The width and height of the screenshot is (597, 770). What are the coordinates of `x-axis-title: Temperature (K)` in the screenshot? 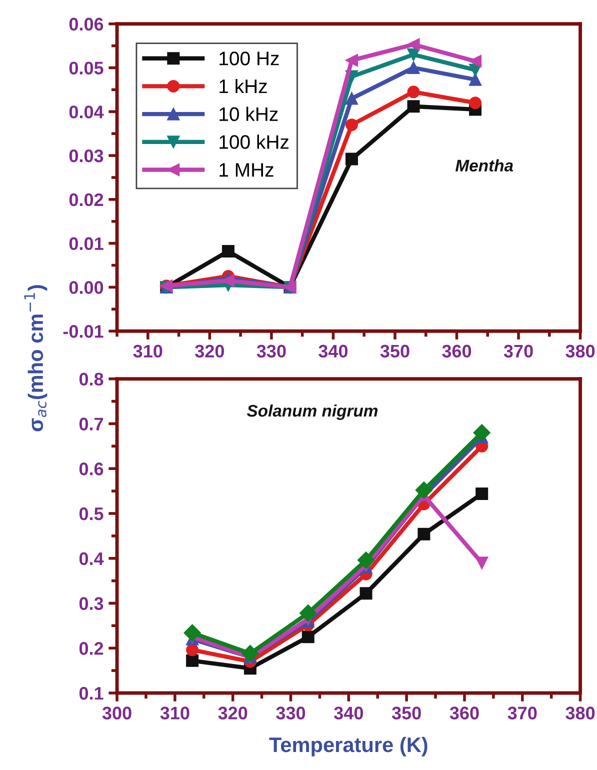 It's located at (348, 746).